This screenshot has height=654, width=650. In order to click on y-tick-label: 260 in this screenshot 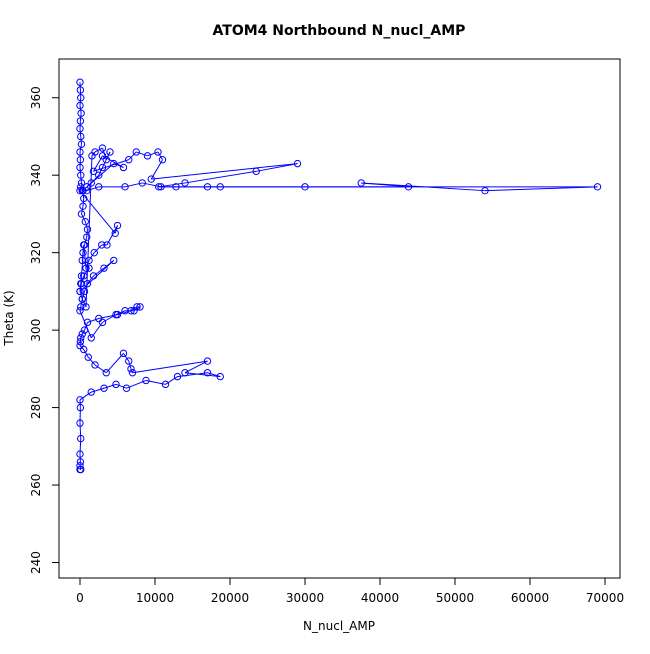, I will do `click(36, 485)`.